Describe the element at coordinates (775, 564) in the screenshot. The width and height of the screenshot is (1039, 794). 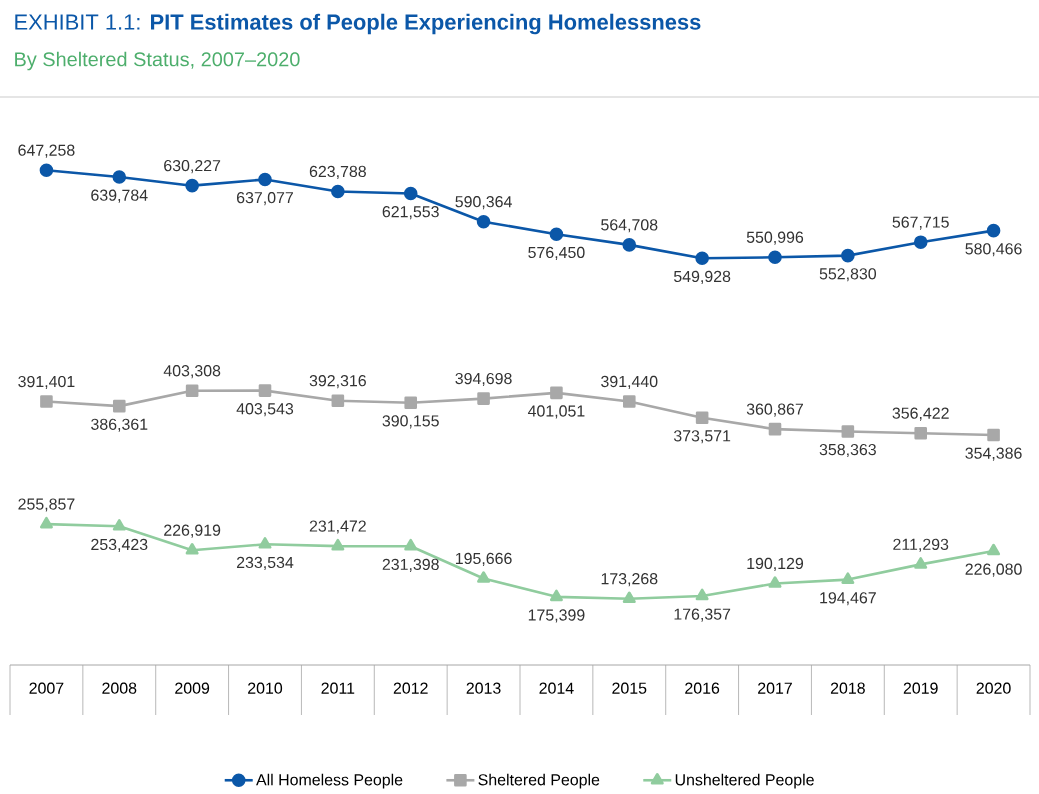
I see `data-label: 190,129` at that location.